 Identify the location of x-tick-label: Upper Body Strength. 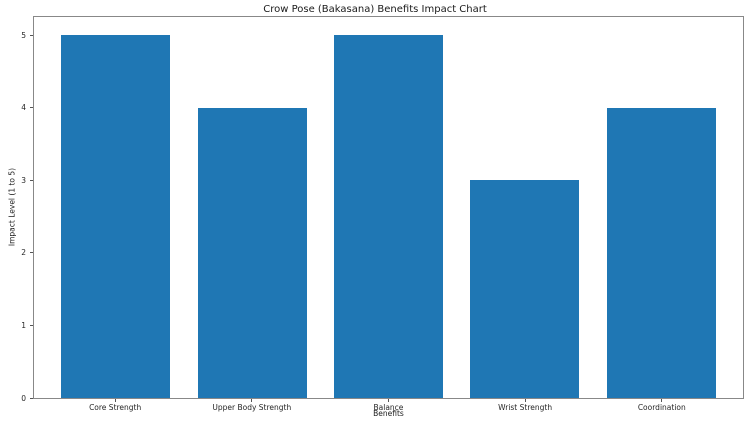
(252, 407).